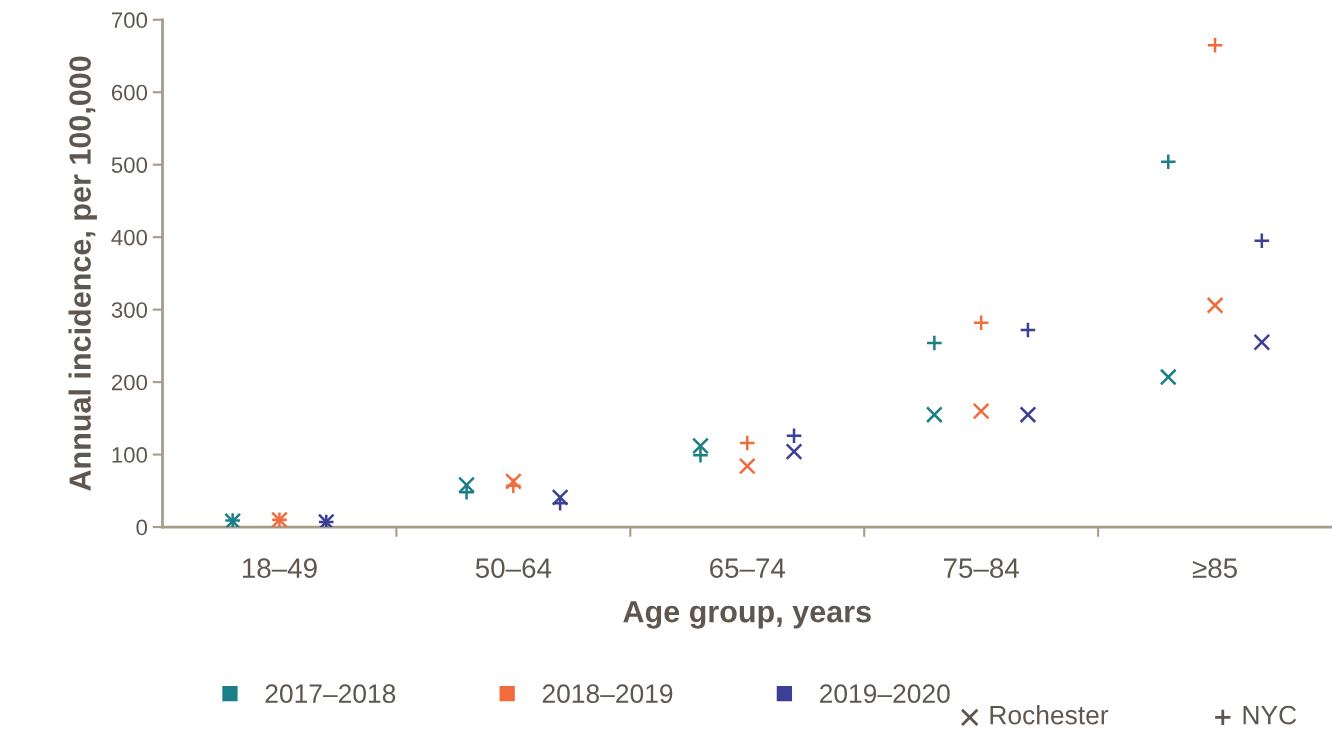  What do you see at coordinates (279, 568) in the screenshot?
I see `x-tick-label: 18–49` at bounding box center [279, 568].